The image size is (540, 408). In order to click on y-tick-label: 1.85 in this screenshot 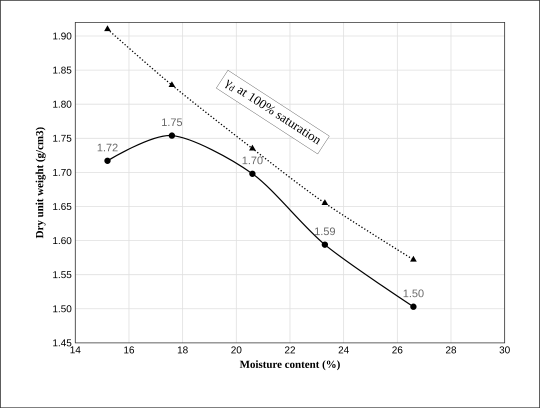, I will do `click(62, 70)`.